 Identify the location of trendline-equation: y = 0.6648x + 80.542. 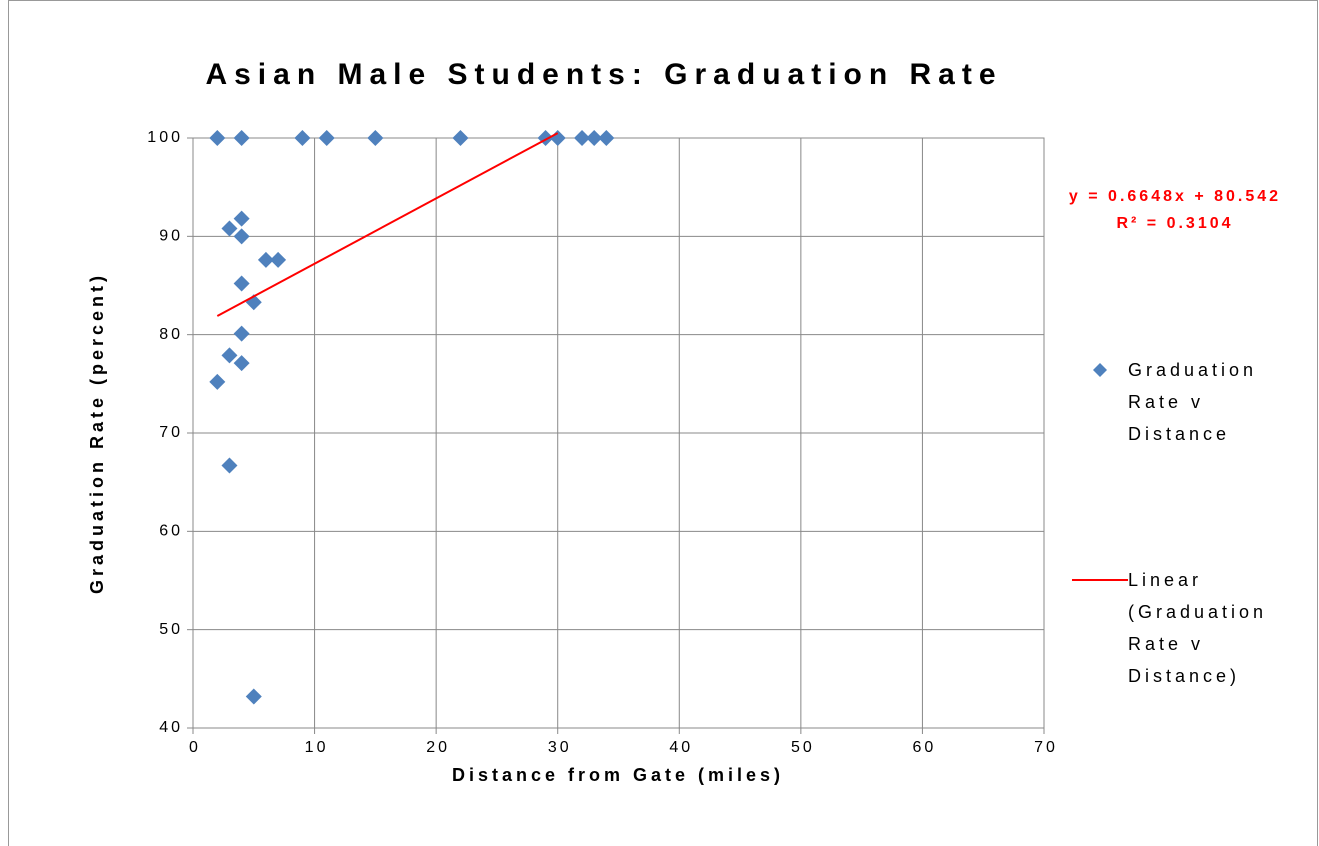
(1175, 196).